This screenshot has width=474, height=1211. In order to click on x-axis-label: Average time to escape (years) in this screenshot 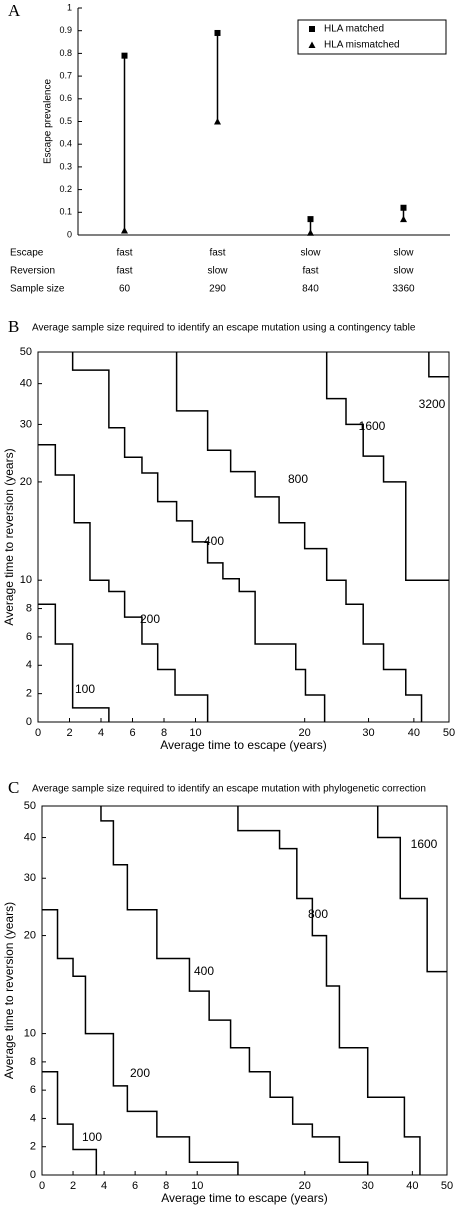, I will do `click(243, 745)`.